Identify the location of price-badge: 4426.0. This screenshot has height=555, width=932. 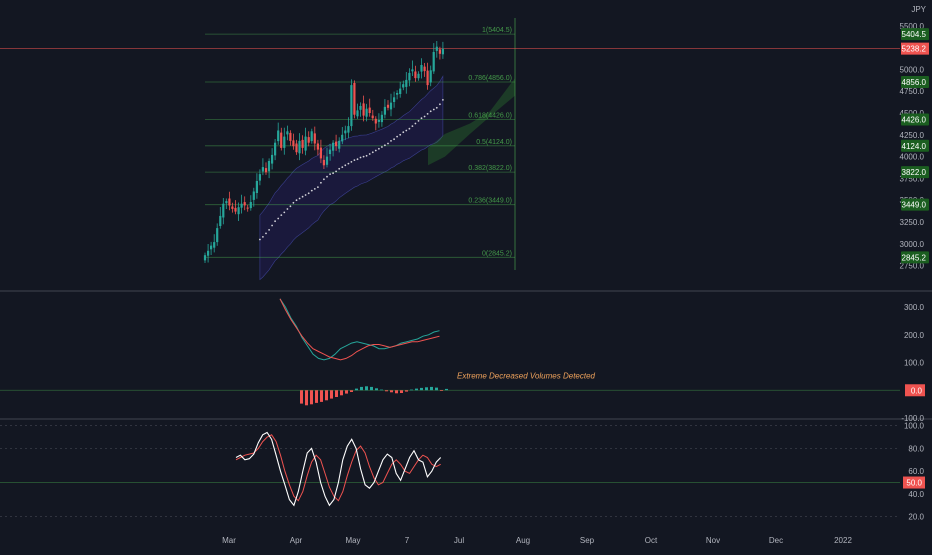
(914, 119).